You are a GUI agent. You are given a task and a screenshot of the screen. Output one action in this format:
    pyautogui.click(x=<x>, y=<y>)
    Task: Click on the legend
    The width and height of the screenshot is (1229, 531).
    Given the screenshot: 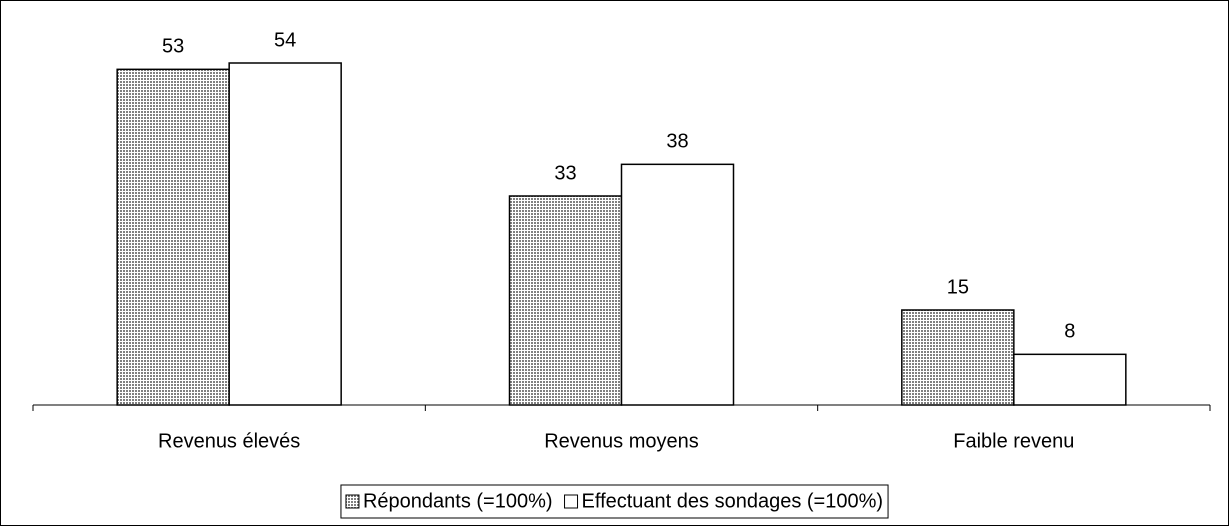 What is the action you would take?
    pyautogui.click(x=614, y=501)
    